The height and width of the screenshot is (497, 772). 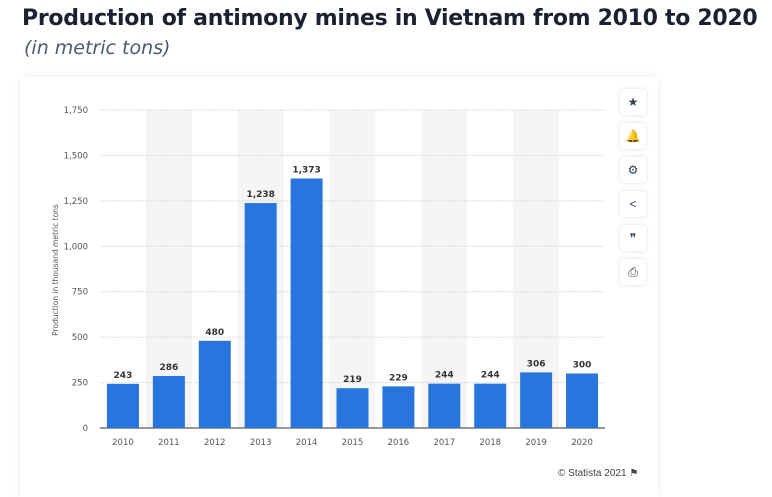 I want to click on star-button: ★, so click(x=633, y=102).